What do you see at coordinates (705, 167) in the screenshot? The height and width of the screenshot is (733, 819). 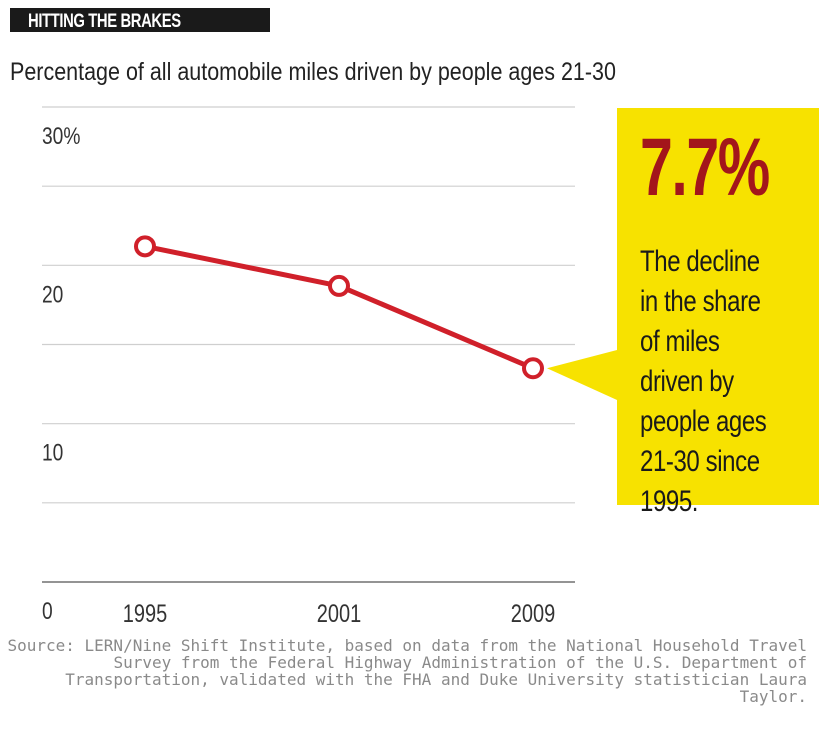 I see `callout-value: 7.7%` at bounding box center [705, 167].